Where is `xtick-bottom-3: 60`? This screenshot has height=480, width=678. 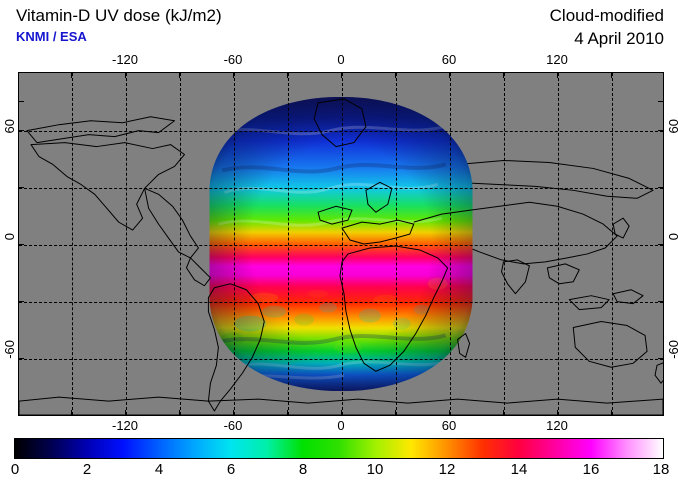
xtick-bottom-3: 60 is located at coordinates (449, 425).